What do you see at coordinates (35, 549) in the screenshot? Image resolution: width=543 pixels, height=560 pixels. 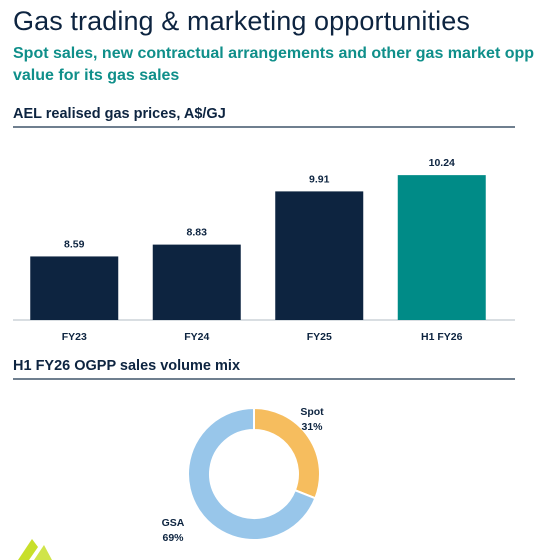 I see `brand-logo-icon` at bounding box center [35, 549].